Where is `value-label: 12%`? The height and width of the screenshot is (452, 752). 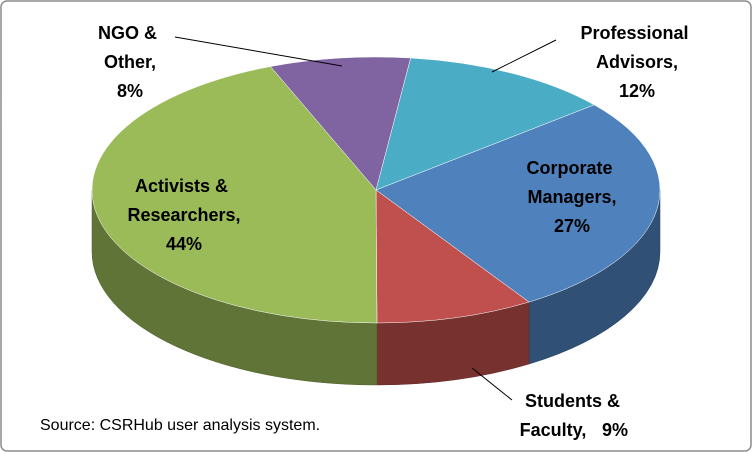
value-label: 12% is located at coordinates (637, 91).